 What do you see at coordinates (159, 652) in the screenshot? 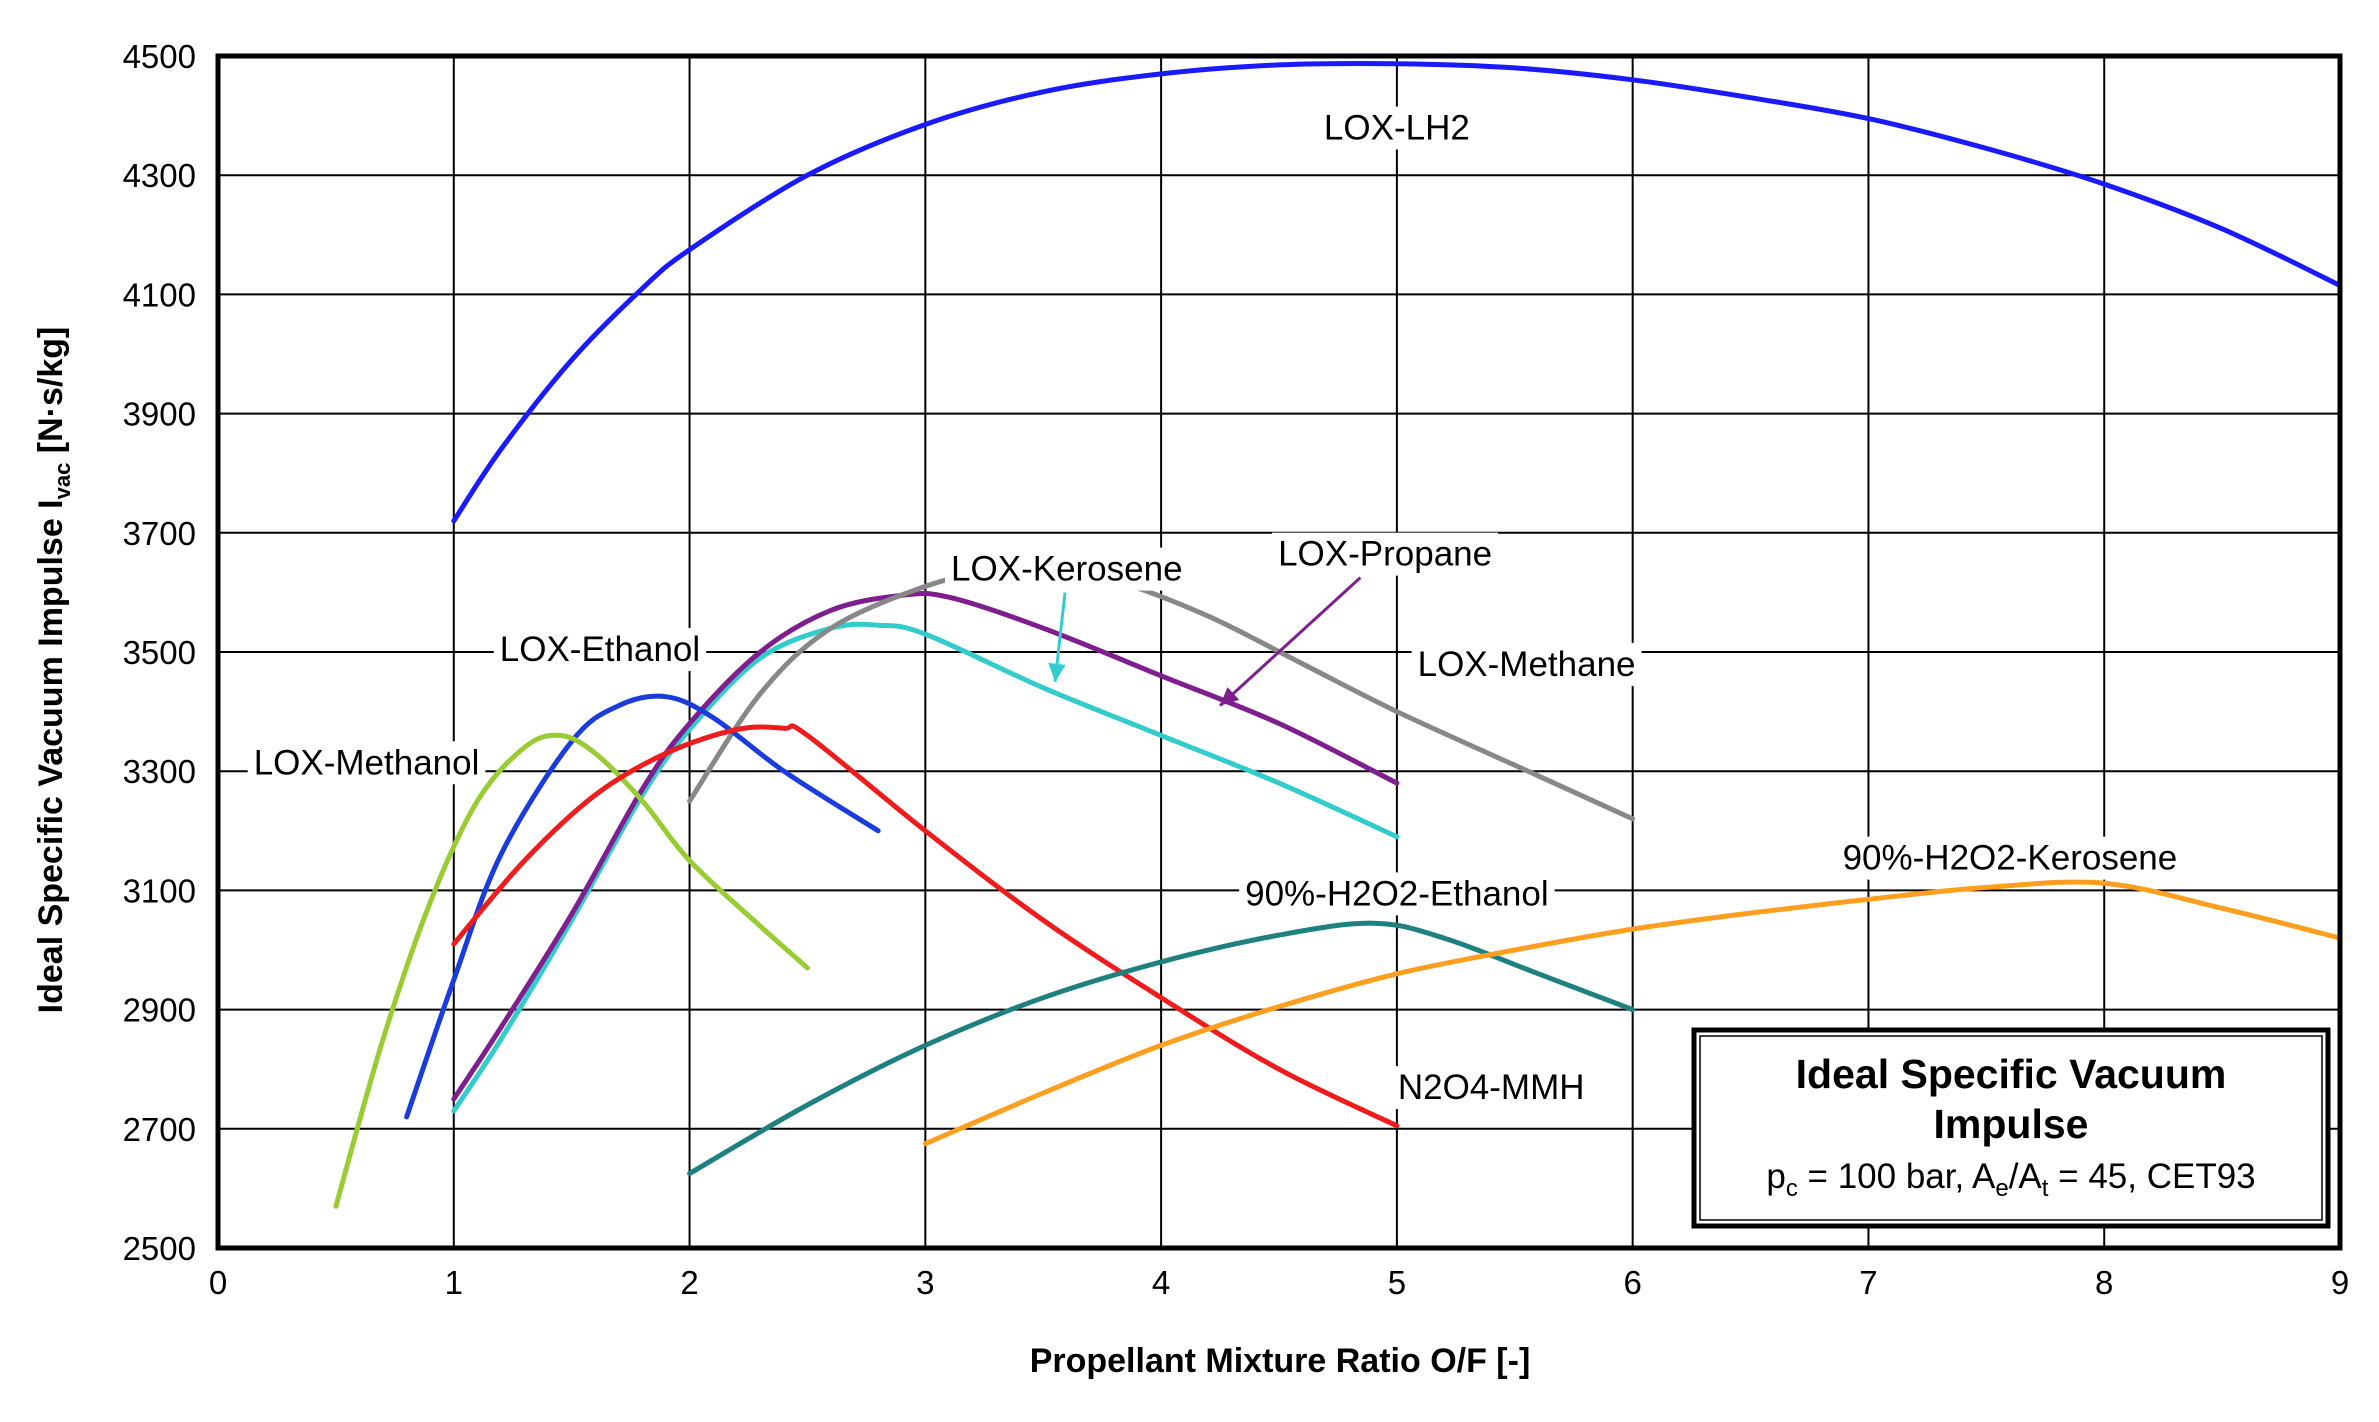
I see `y-tick-label: 3500` at bounding box center [159, 652].